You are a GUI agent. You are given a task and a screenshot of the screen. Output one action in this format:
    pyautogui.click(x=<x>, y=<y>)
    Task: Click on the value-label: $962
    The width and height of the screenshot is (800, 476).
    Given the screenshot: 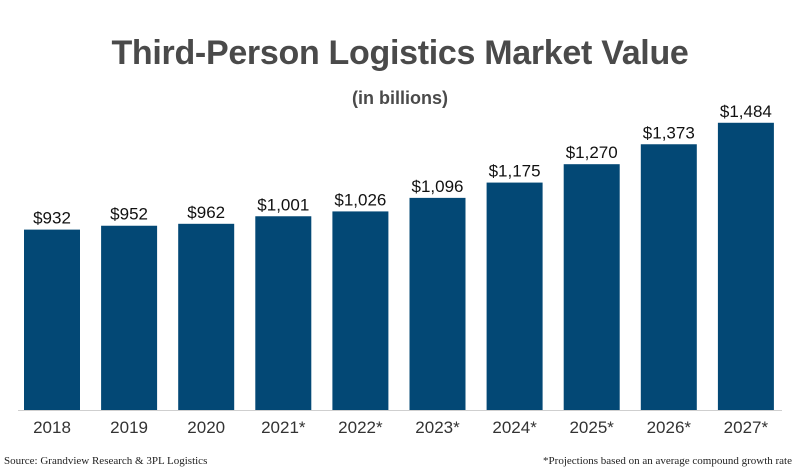 What is the action you would take?
    pyautogui.click(x=206, y=212)
    